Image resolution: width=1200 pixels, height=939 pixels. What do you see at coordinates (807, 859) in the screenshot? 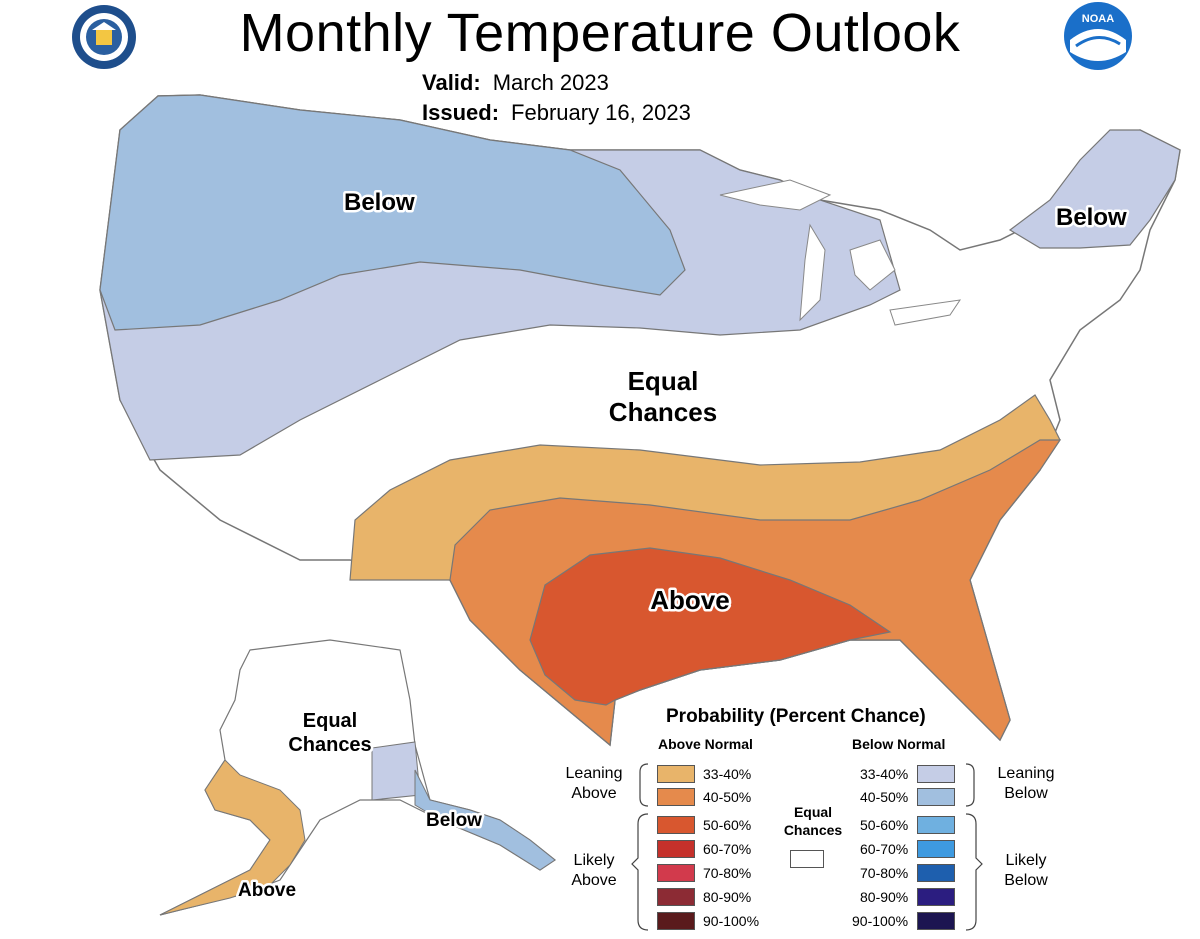
I see `swatch-equal` at bounding box center [807, 859].